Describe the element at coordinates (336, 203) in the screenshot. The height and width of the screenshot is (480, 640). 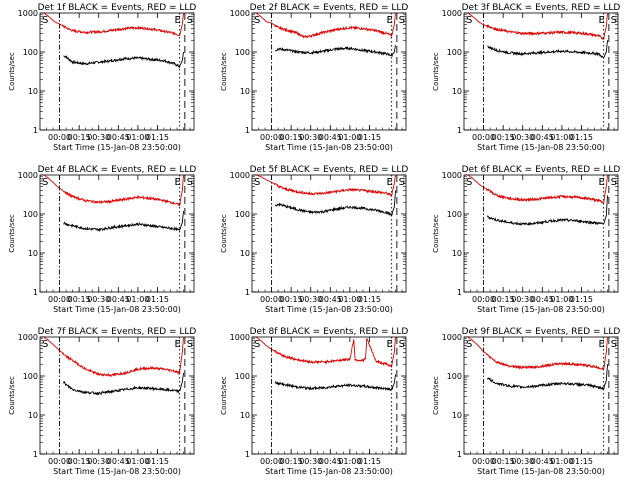
I see `events-series-line` at that location.